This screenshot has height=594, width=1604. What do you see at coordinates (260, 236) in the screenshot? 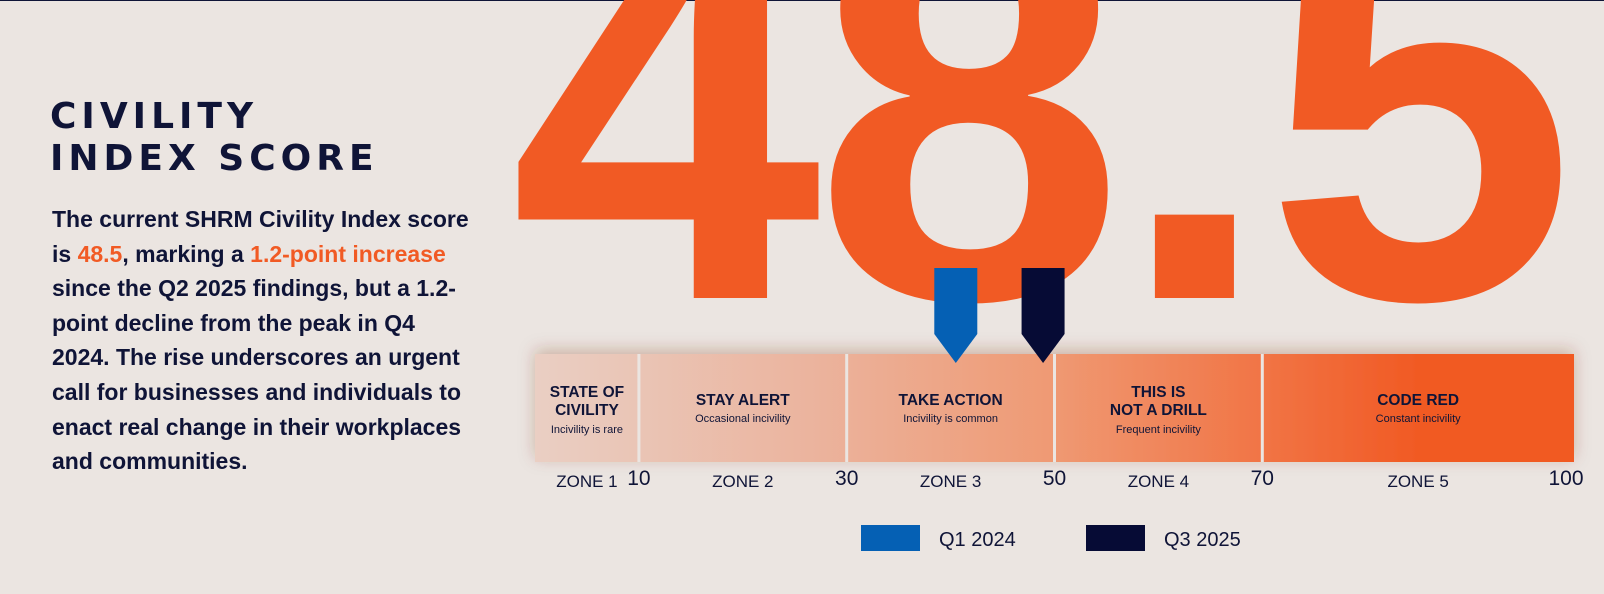
I see `summary-text-1: The current SHRM Civility Index score is` at bounding box center [260, 236].